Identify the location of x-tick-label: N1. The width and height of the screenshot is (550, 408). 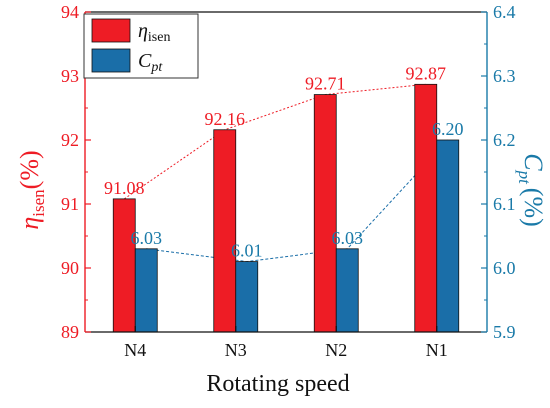
(437, 350).